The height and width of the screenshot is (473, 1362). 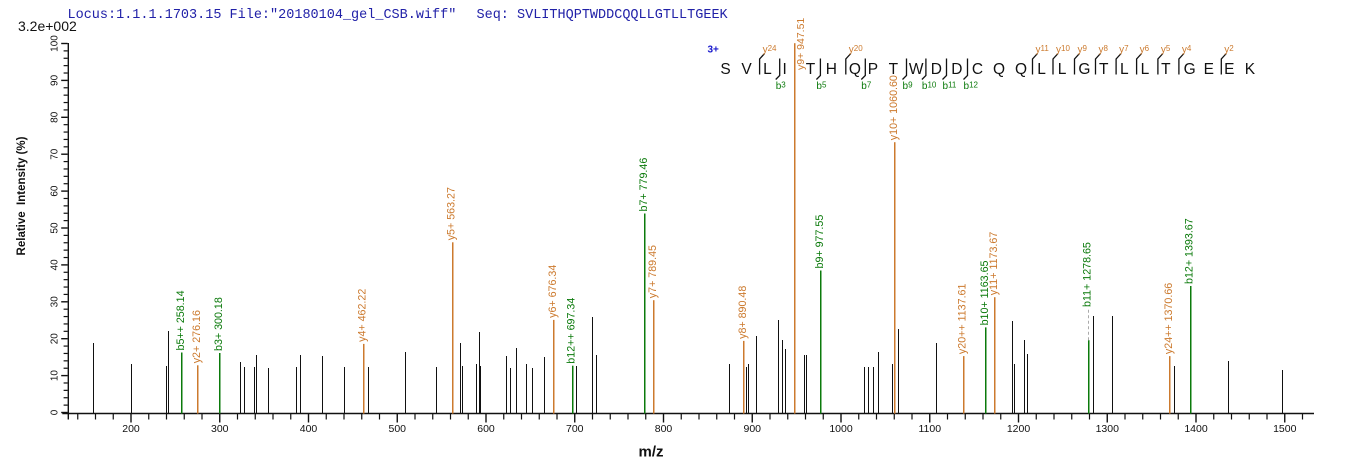 What do you see at coordinates (1108, 429) in the screenshot?
I see `svg-text: 1300` at bounding box center [1108, 429].